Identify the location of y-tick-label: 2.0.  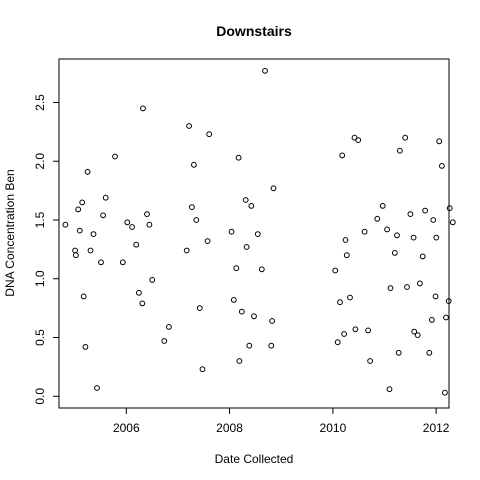
(40, 161).